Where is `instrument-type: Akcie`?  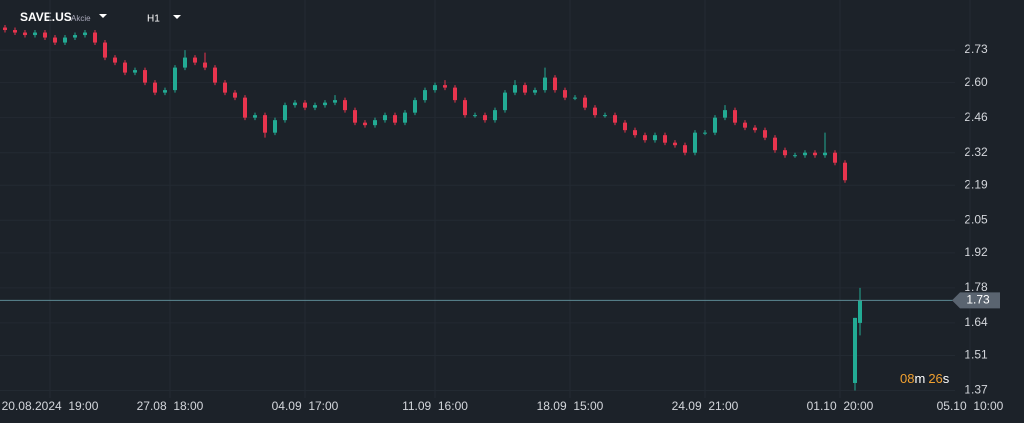
instrument-type: Akcie is located at coordinates (81, 18).